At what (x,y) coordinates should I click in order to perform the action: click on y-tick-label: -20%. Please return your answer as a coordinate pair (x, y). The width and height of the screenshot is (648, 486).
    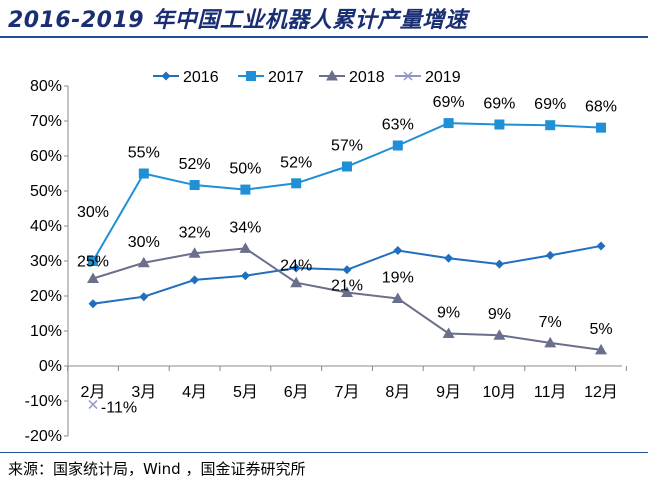
    Looking at the image, I should click on (43, 436).